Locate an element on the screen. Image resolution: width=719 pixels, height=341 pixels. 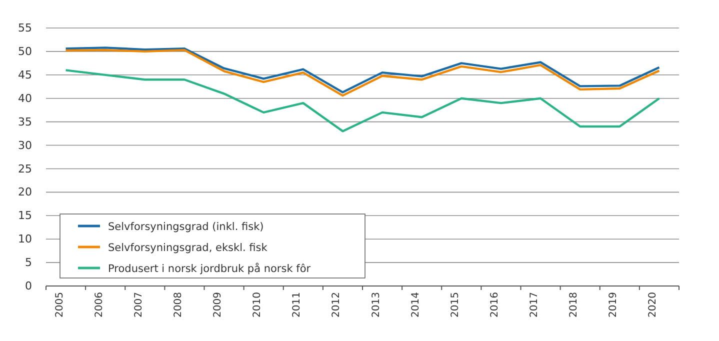
y-tick-label: 40 is located at coordinates (25, 98).